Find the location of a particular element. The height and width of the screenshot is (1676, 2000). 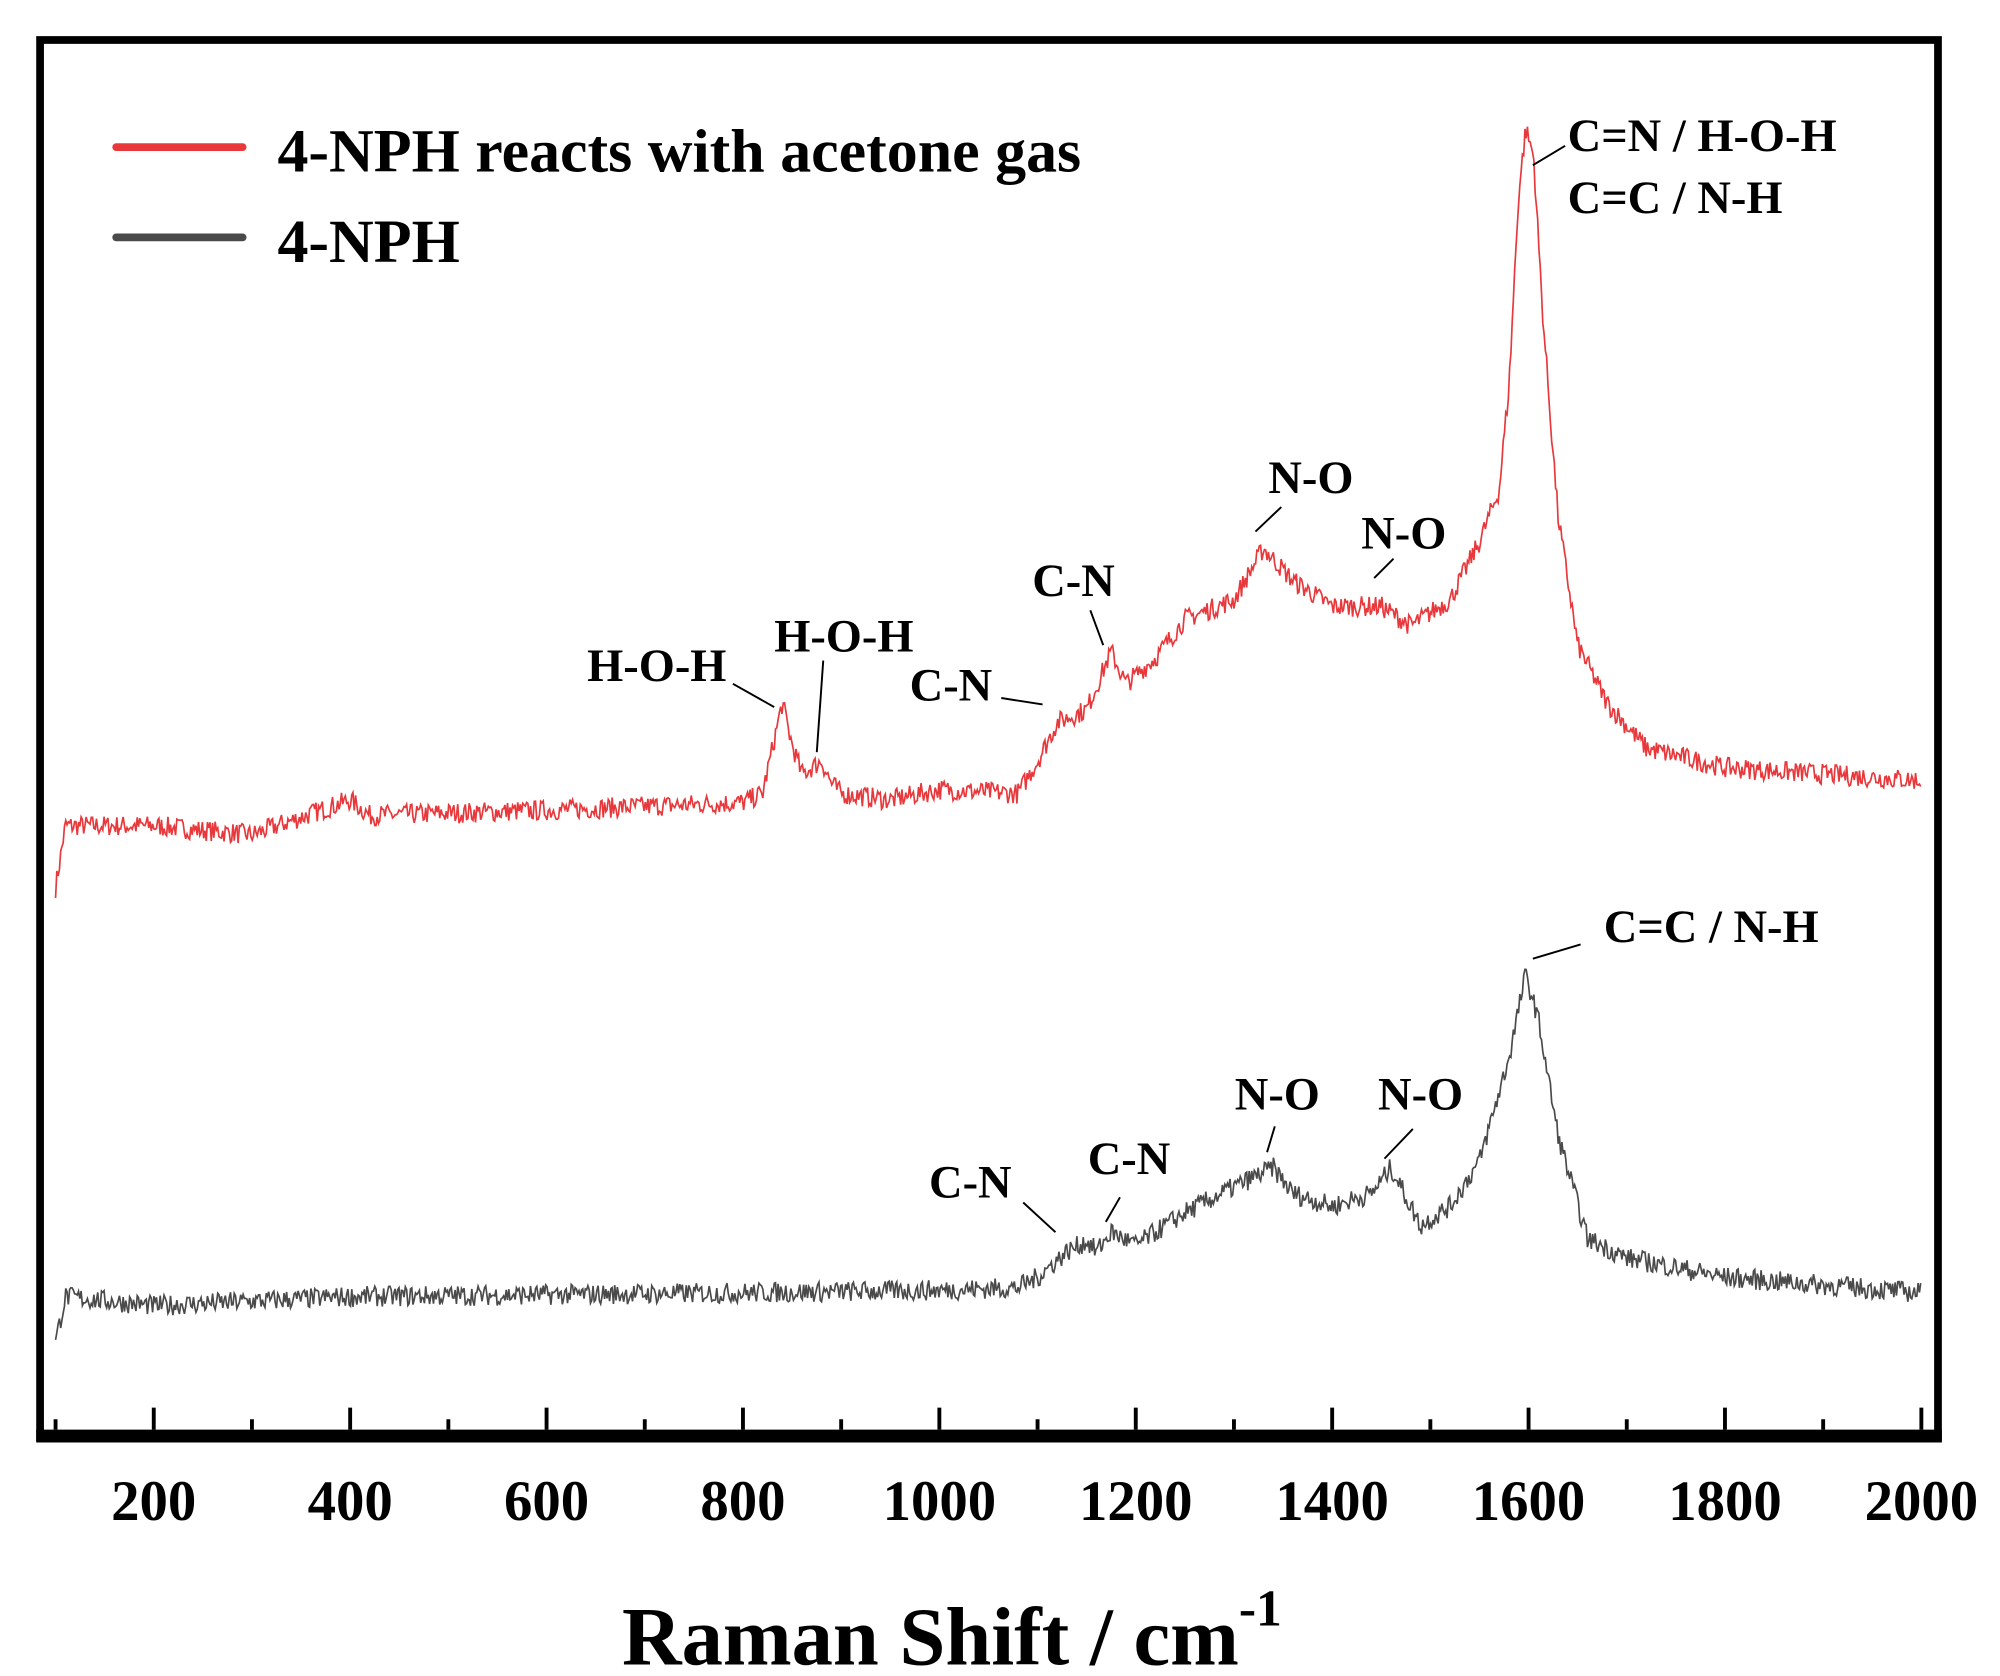

x-tick-label: 400 is located at coordinates (350, 1501).